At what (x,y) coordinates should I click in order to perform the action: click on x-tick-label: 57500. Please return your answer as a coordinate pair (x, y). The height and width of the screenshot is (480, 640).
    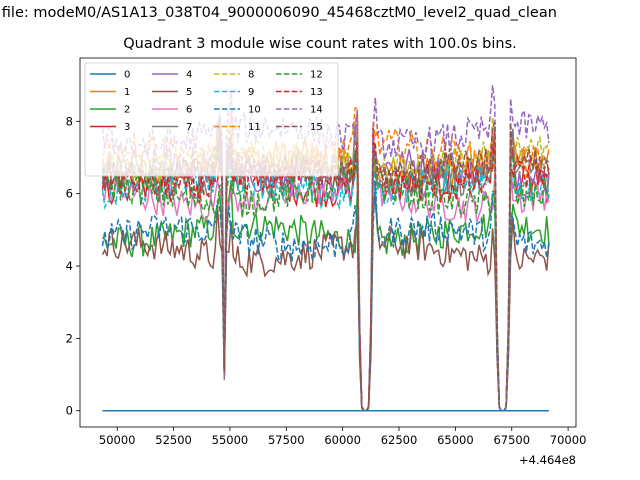
    Looking at the image, I should click on (286, 440).